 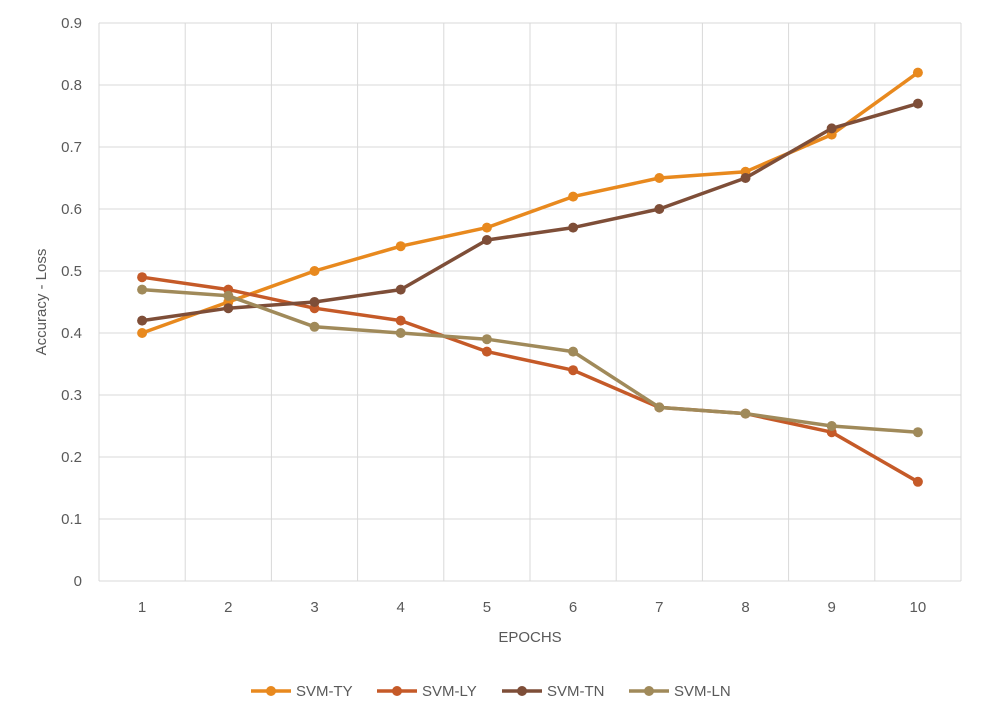 What do you see at coordinates (832, 607) in the screenshot?
I see `x-tick-label: 9` at bounding box center [832, 607].